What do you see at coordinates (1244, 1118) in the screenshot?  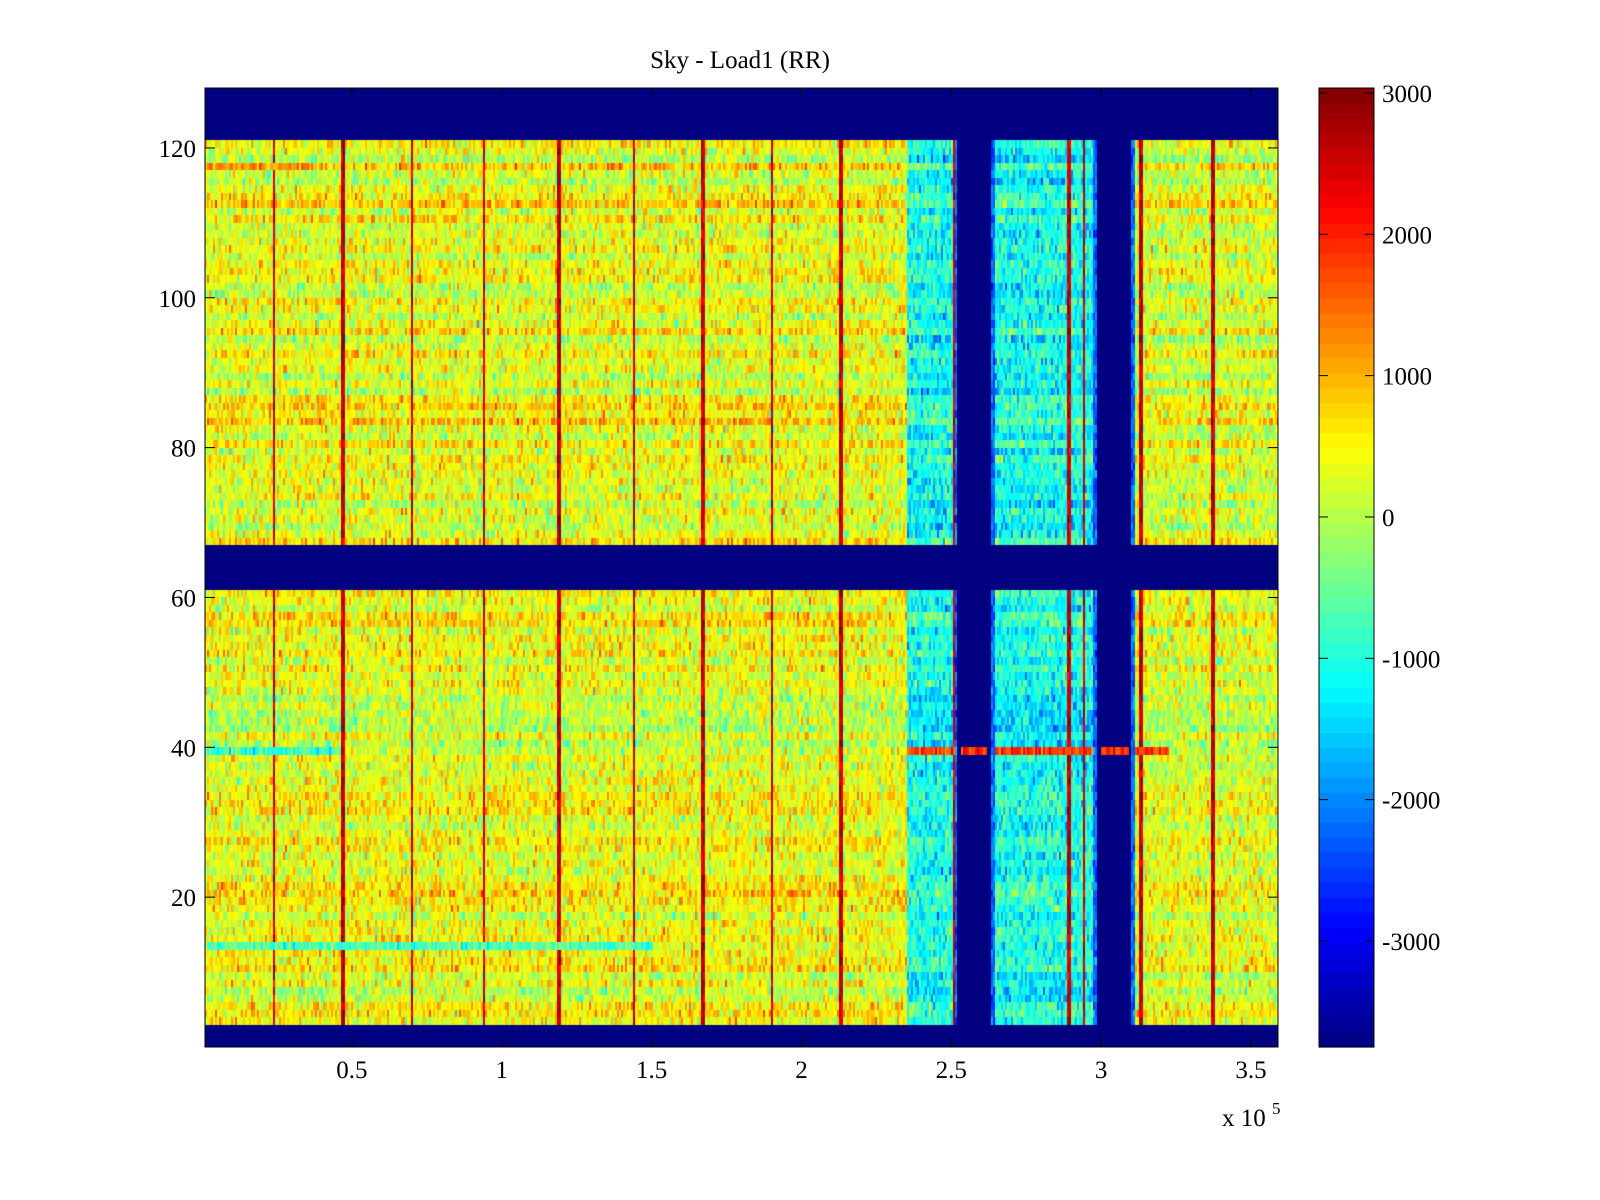 I see `x-exponent-base: x 10` at bounding box center [1244, 1118].